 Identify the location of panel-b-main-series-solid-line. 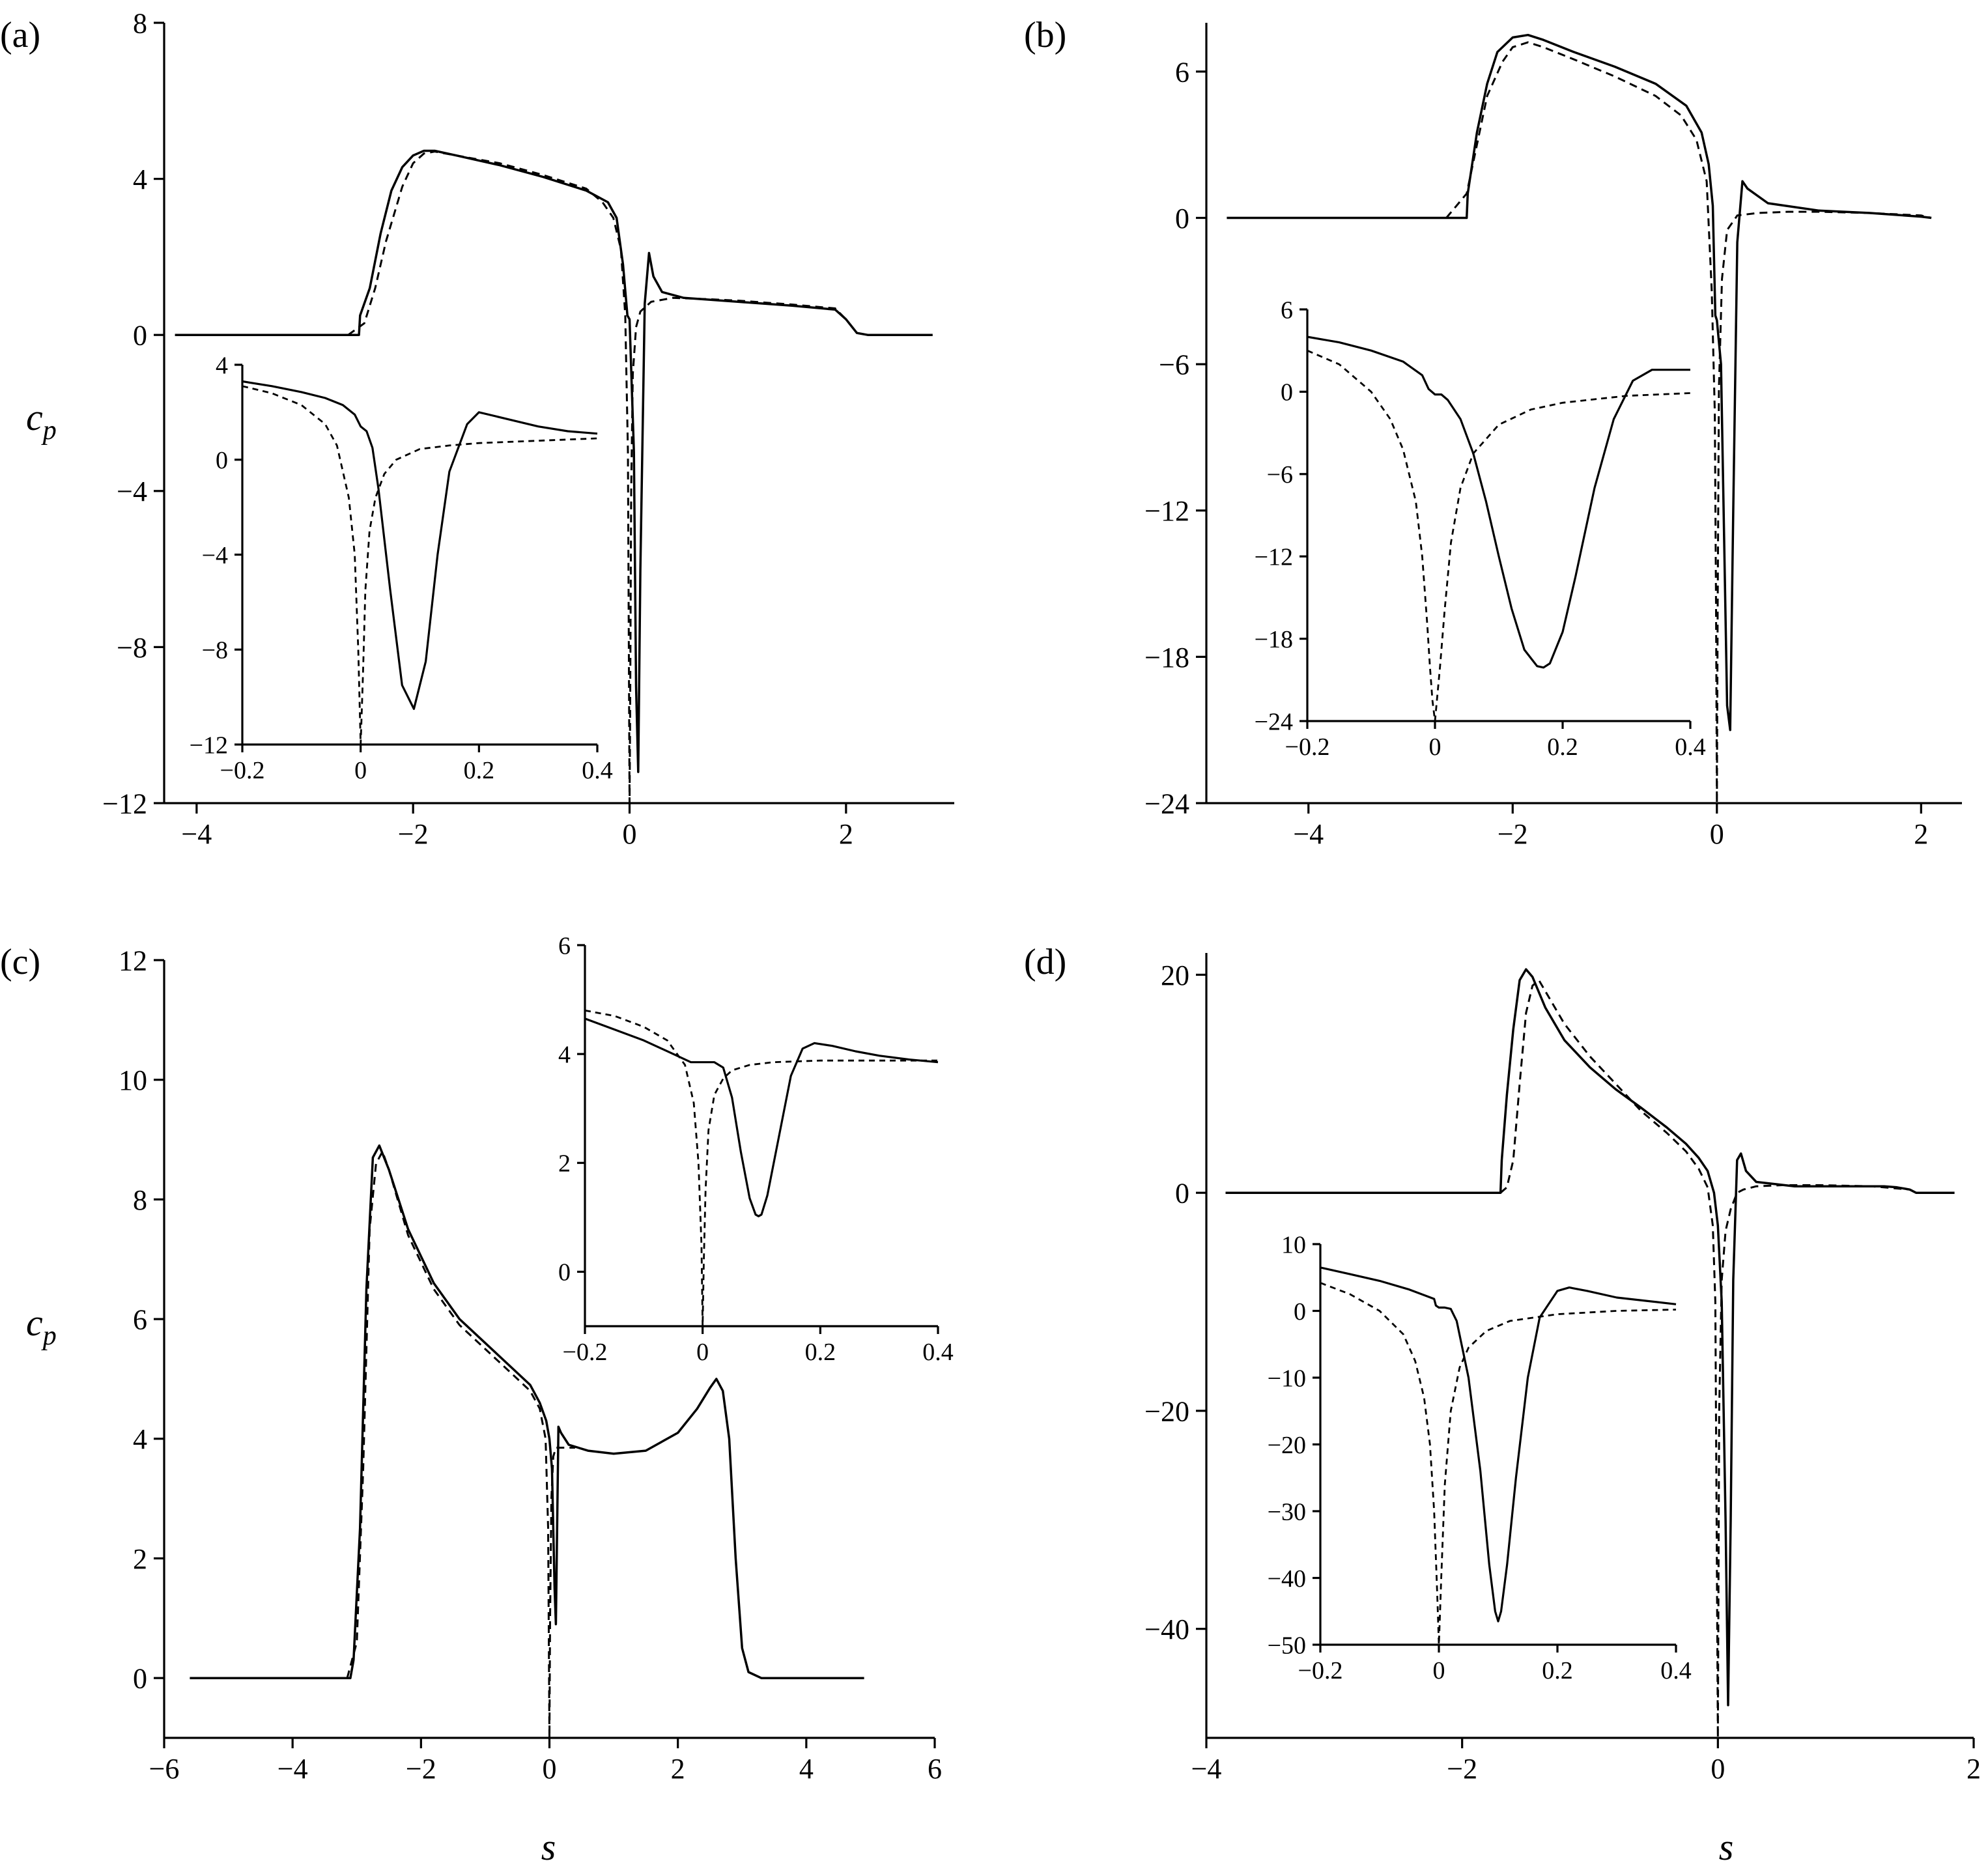
(1579, 382).